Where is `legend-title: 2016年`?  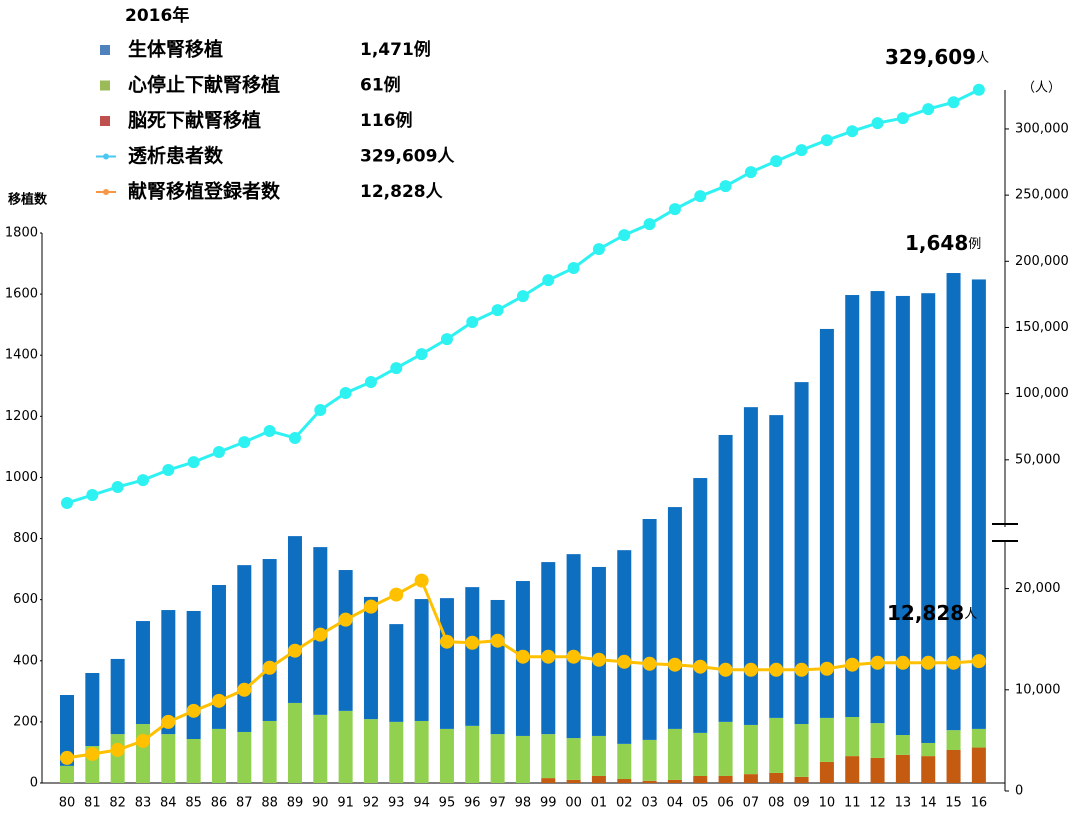 legend-title: 2016年 is located at coordinates (157, 15).